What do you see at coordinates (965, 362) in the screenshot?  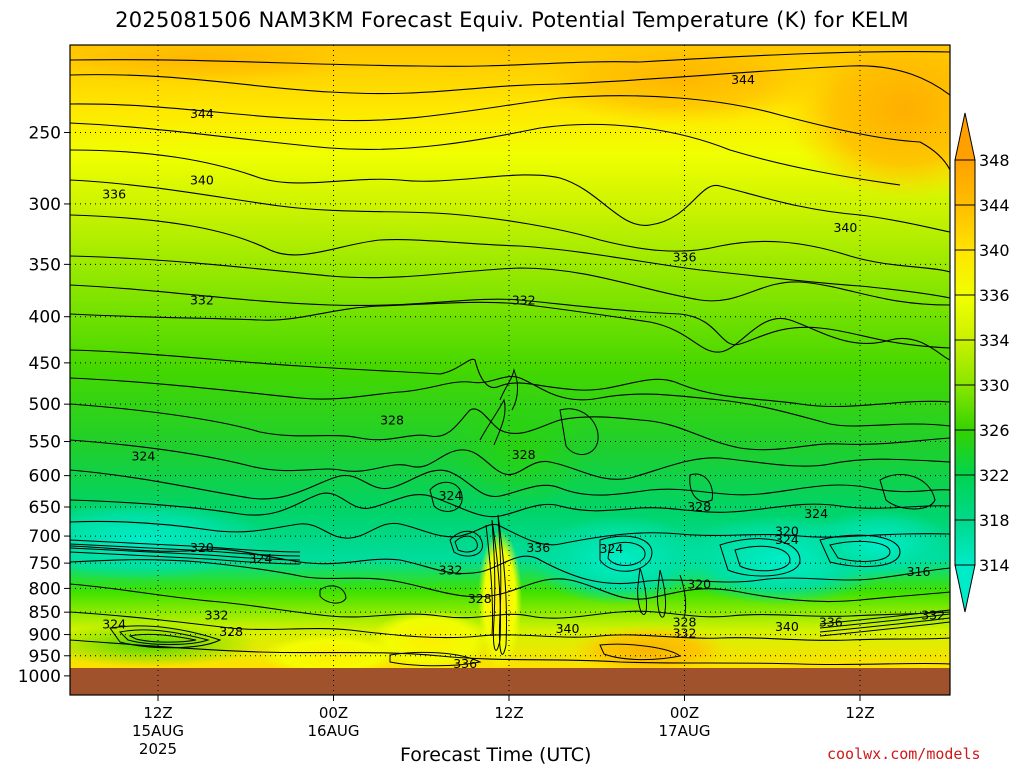 I see `colorbar-body` at bounding box center [965, 362].